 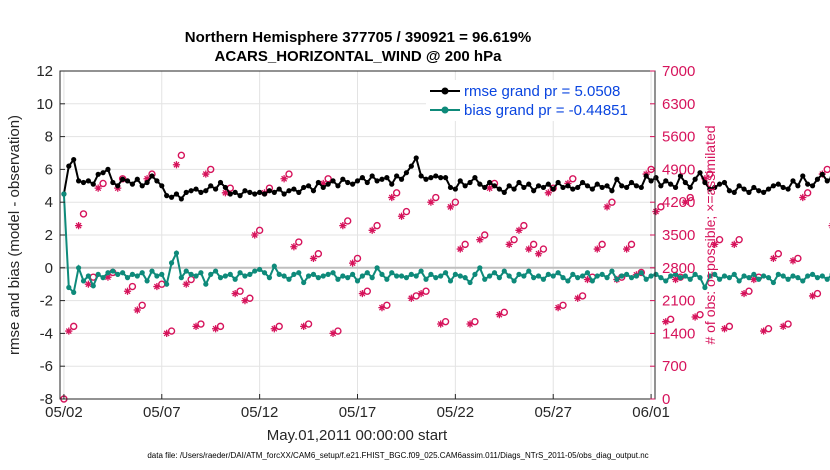 I want to click on y-left-tick-label: 8, so click(x=49, y=137).